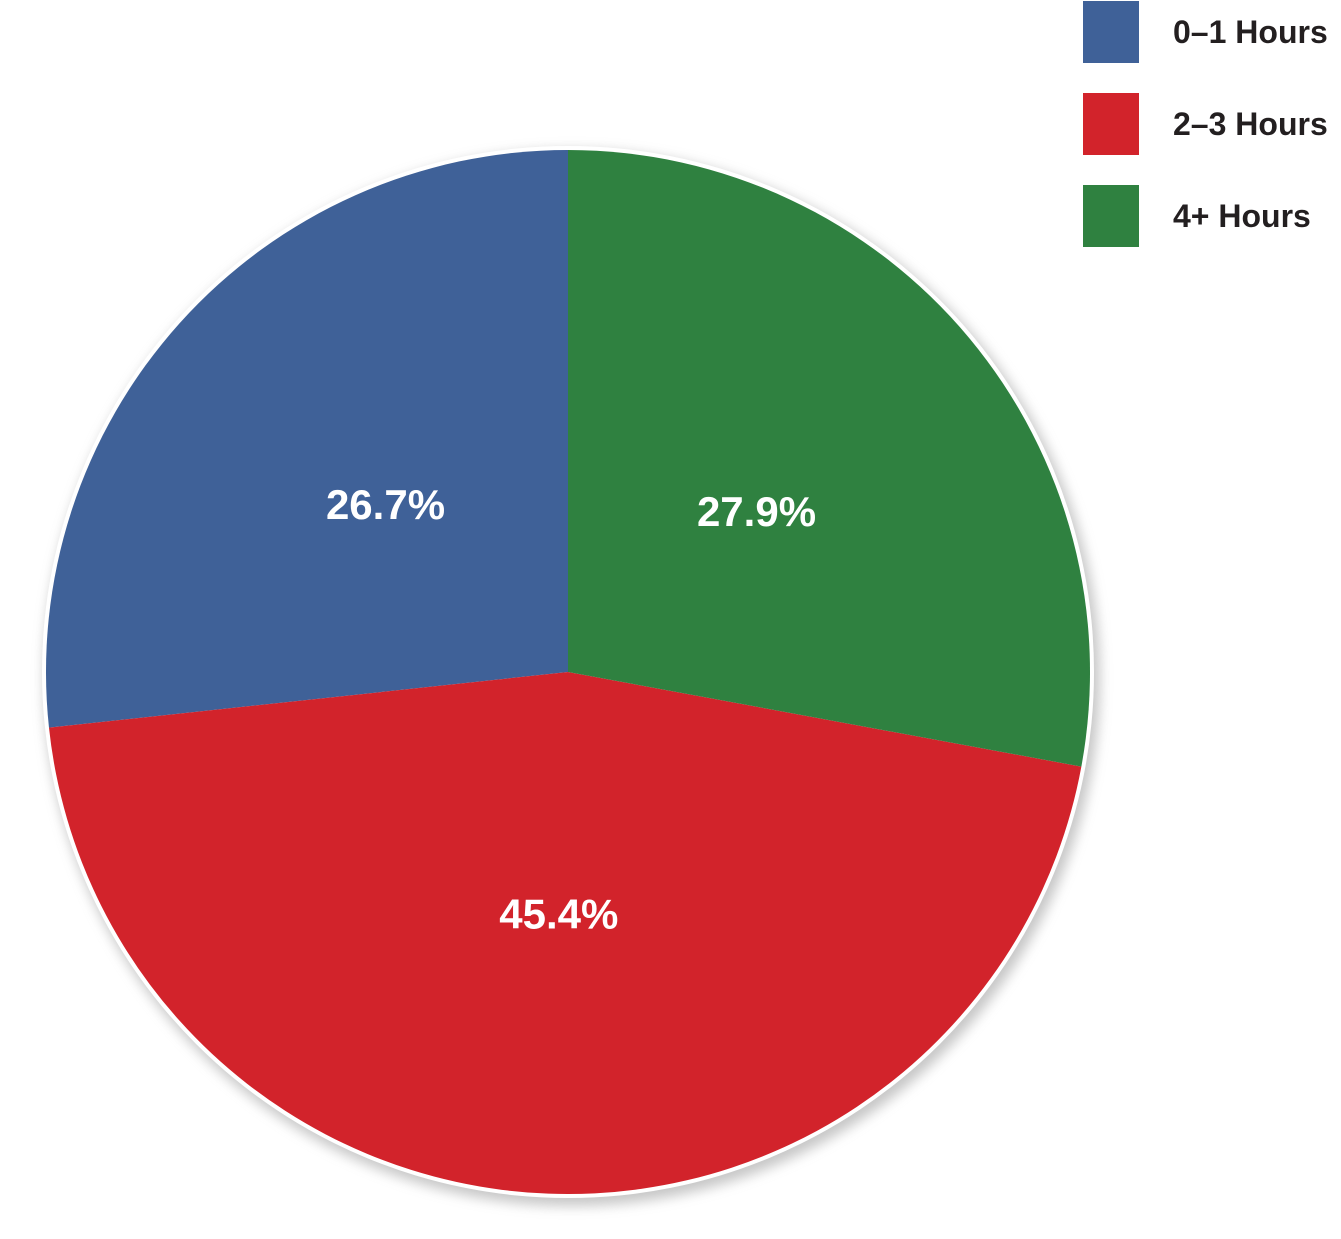 Image resolution: width=1341 pixels, height=1239 pixels. I want to click on legend-label-3: 4+ Hours, so click(1242, 216).